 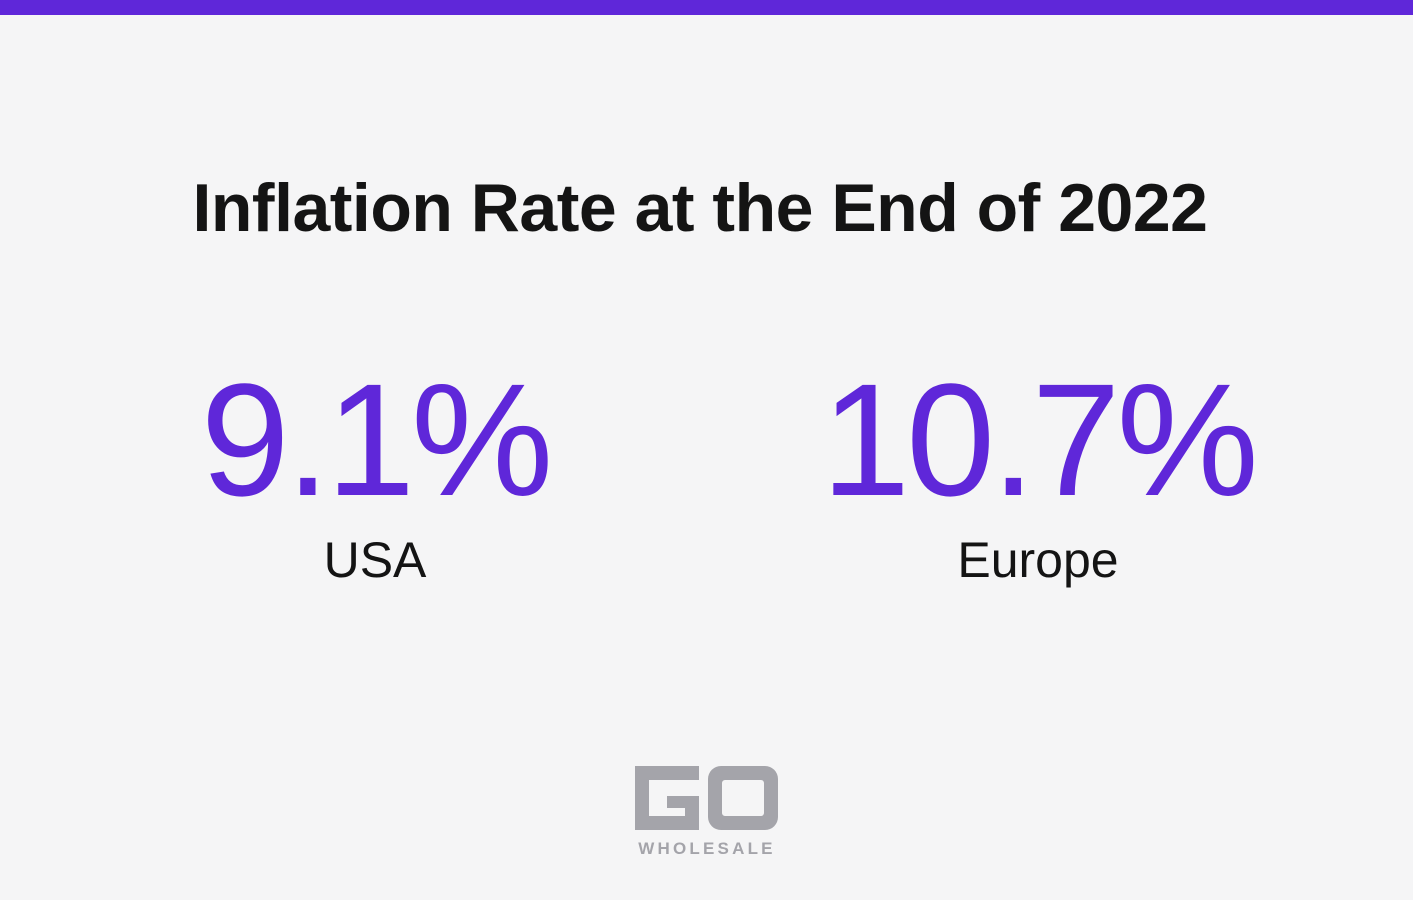 What do you see at coordinates (706, 848) in the screenshot?
I see `logo-wordmark: WHOLESALE` at bounding box center [706, 848].